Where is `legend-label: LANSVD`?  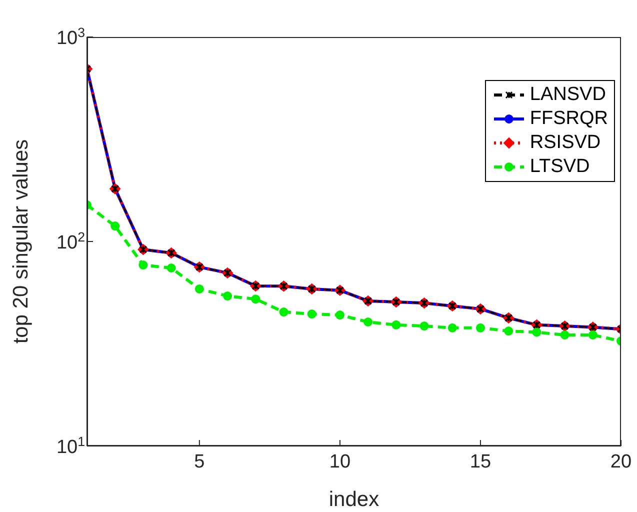
legend-label: LANSVD is located at coordinates (568, 95).